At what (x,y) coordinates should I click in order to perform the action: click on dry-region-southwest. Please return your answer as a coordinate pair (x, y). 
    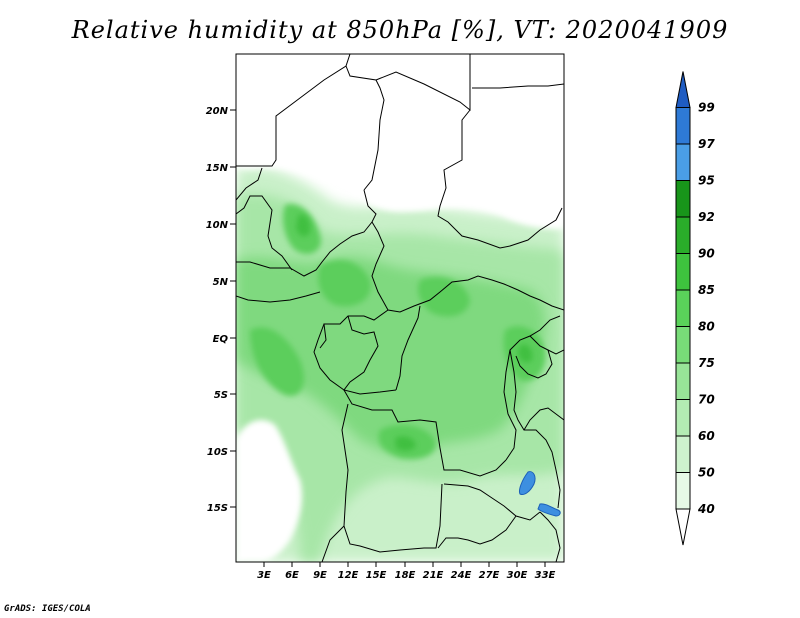
    Looking at the image, I should click on (269, 491).